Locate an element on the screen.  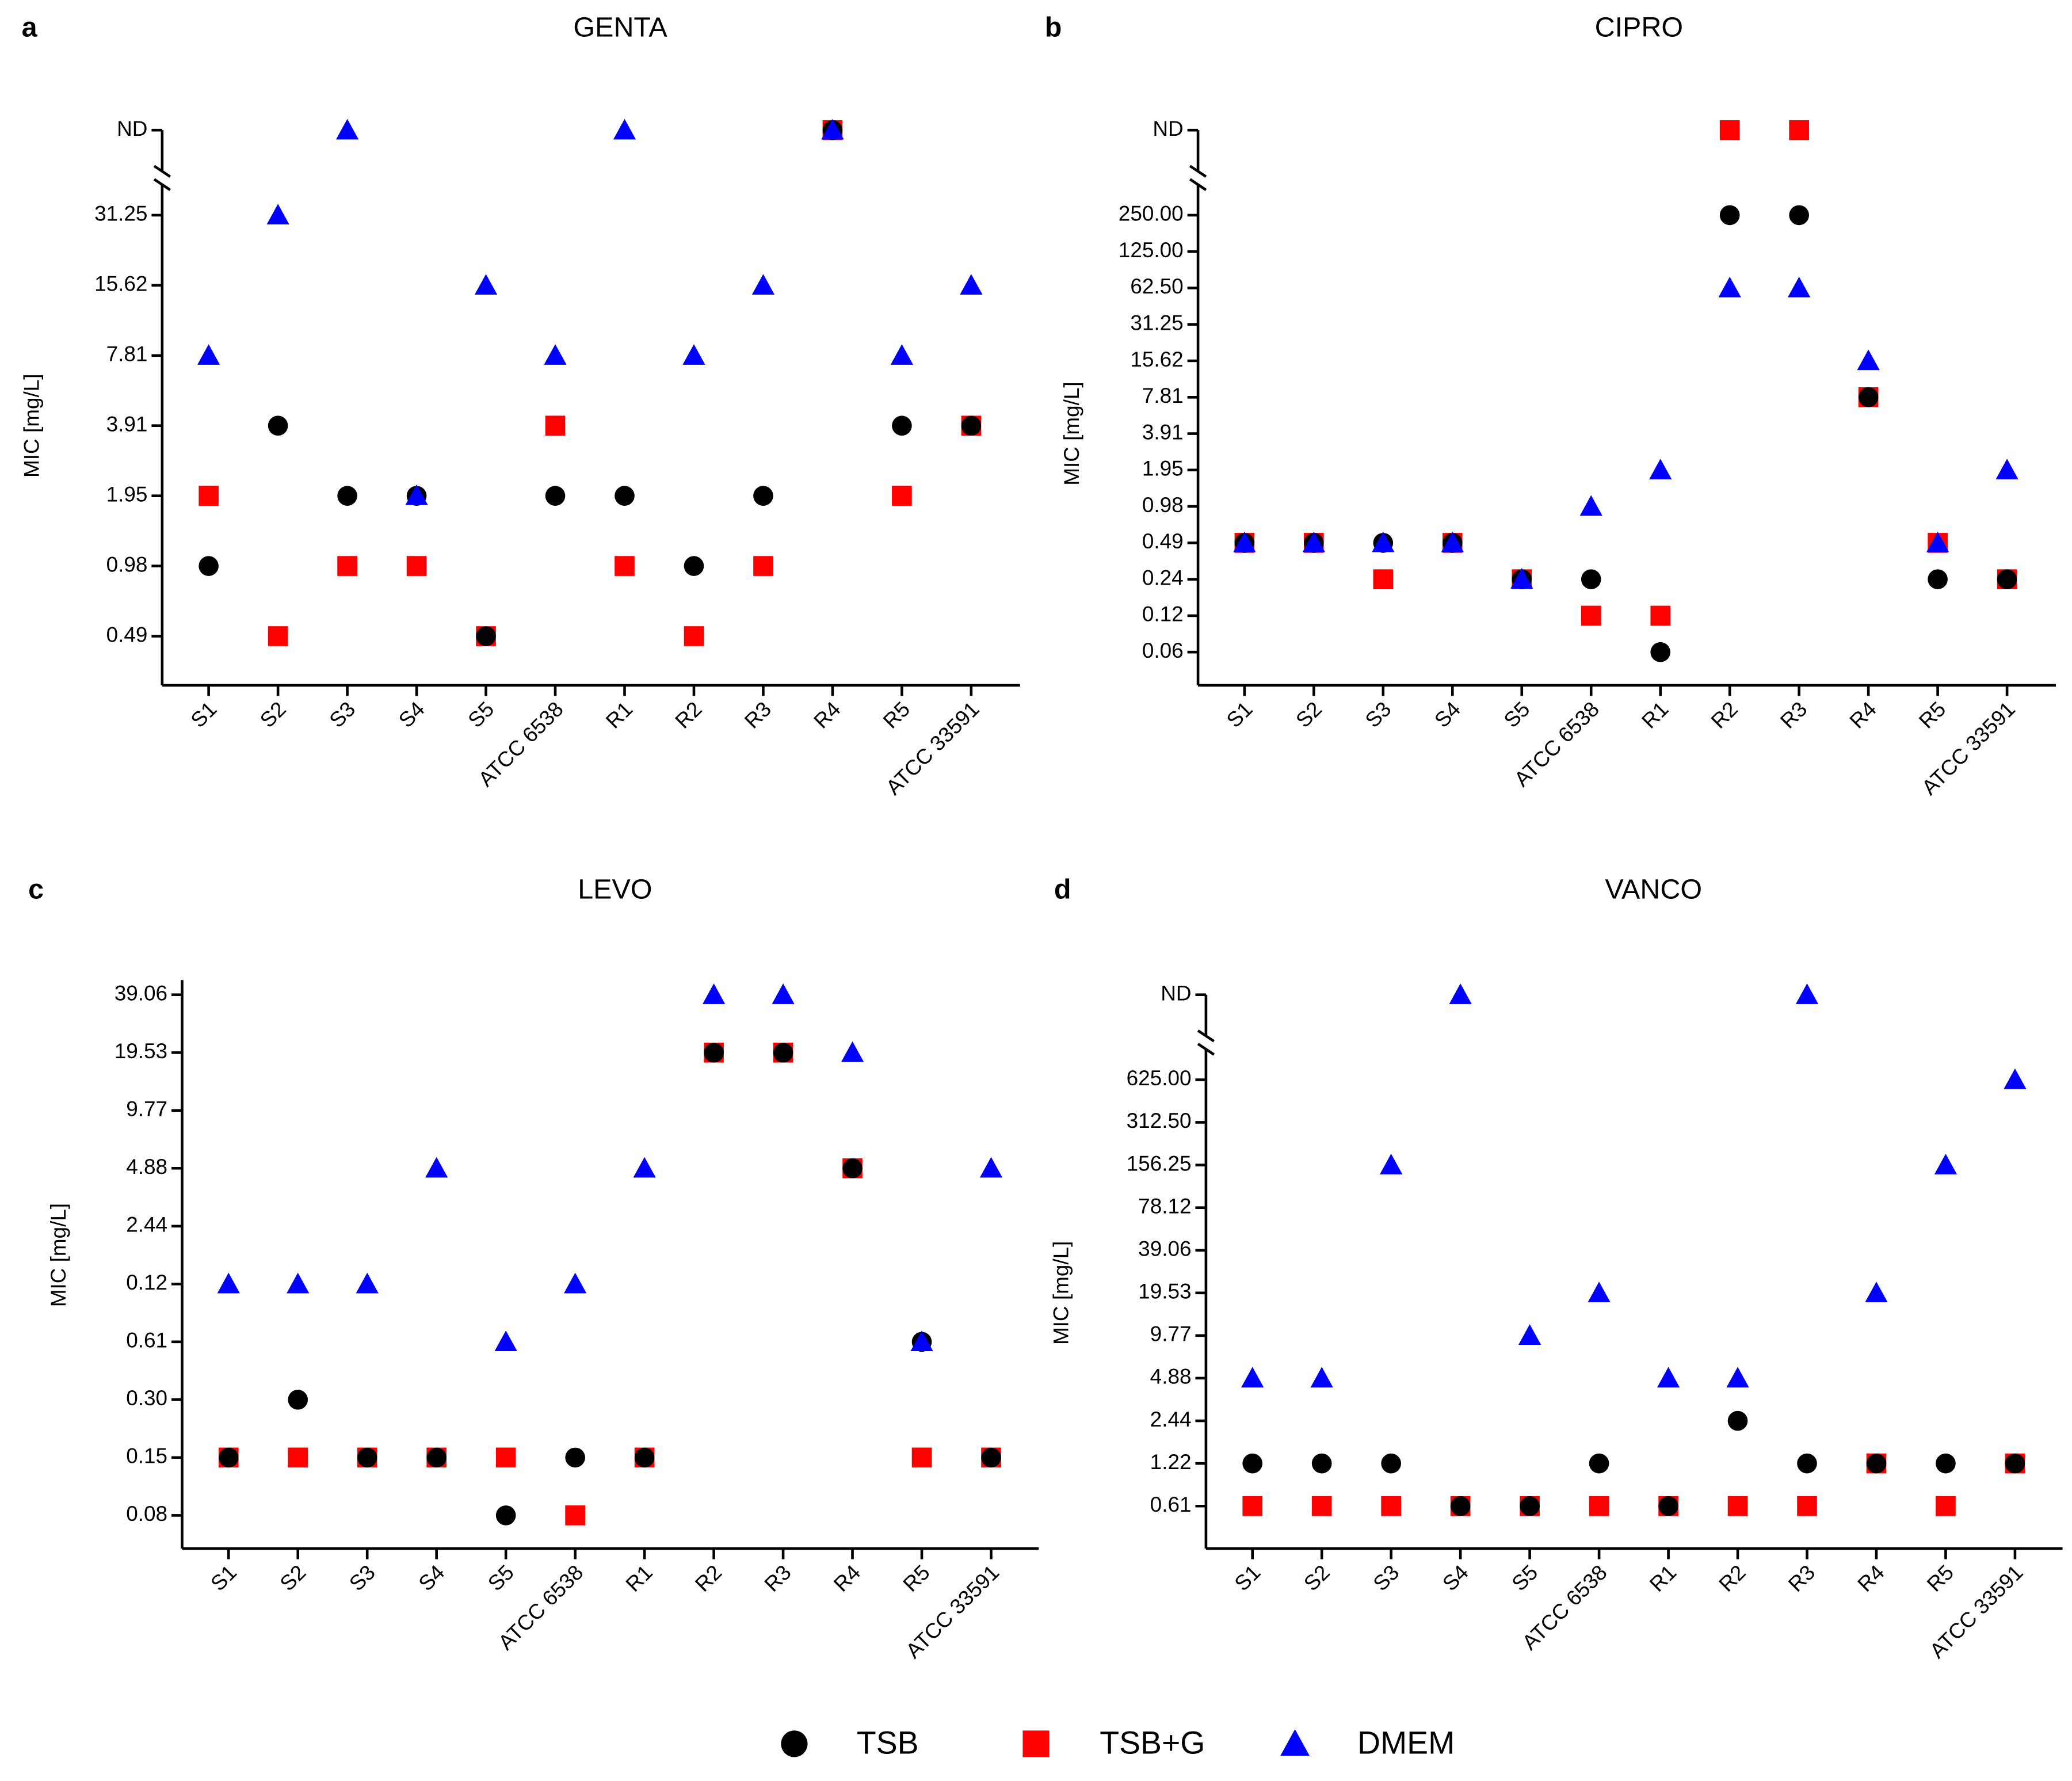
y-tick-label: 0.61 is located at coordinates (1171, 1505).